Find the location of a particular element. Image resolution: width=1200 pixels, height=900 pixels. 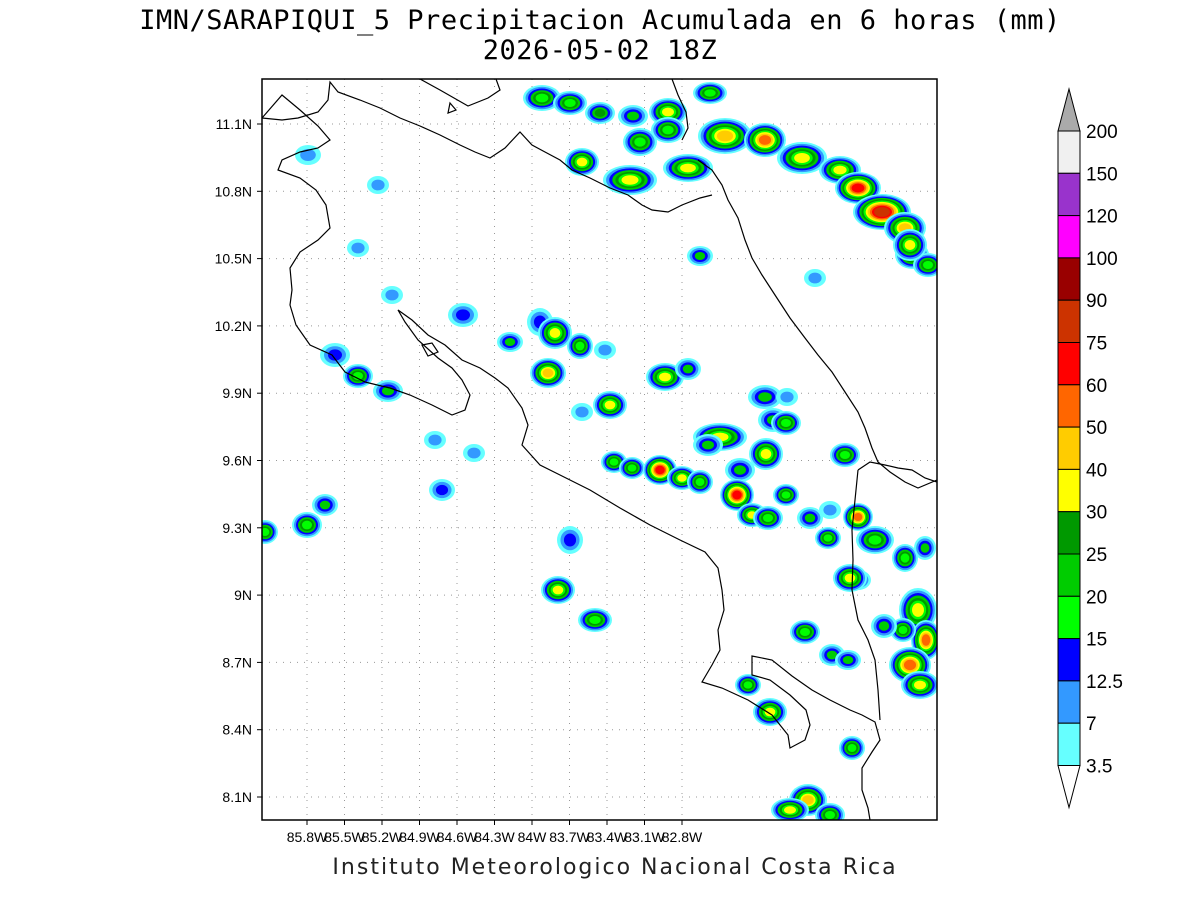

lat-tick-label: 8.4N is located at coordinates (237, 730).